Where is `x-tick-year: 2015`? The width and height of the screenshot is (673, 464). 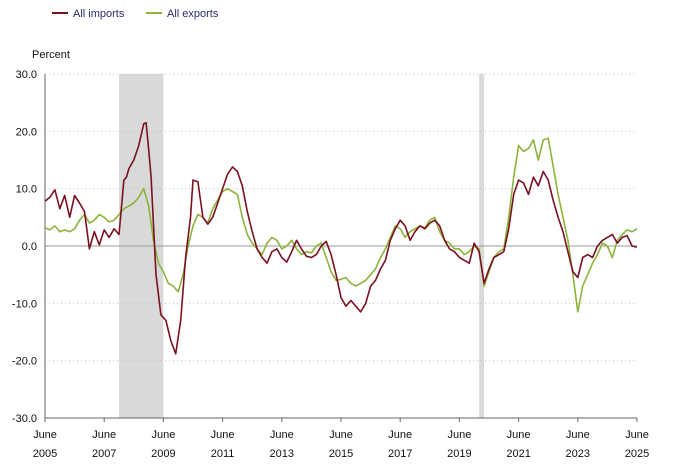
x-tick-year: 2015 is located at coordinates (341, 454).